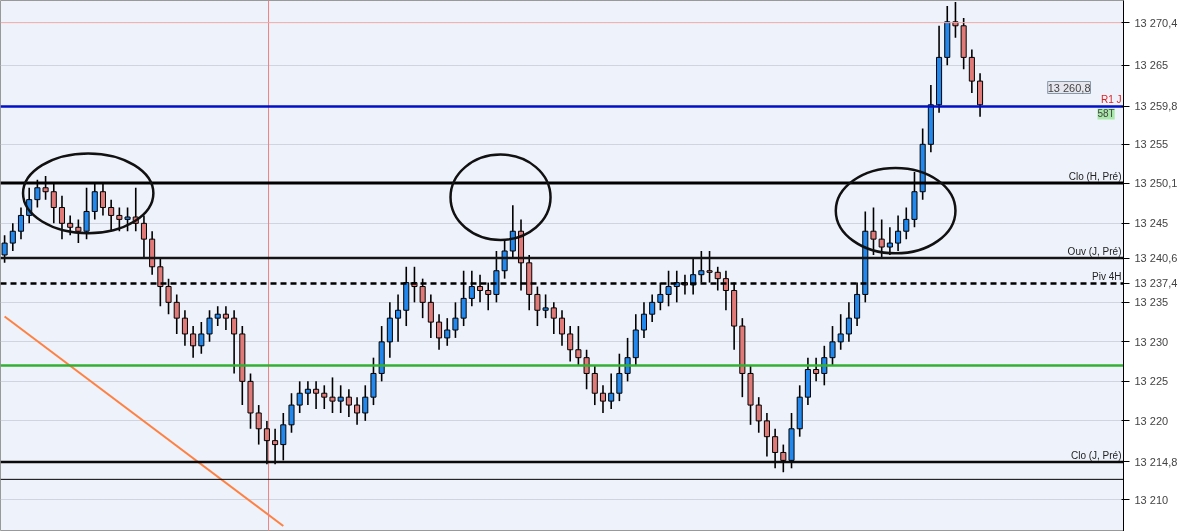  What do you see at coordinates (1151, 381) in the screenshot?
I see `y-tick-label: 13 225` at bounding box center [1151, 381].